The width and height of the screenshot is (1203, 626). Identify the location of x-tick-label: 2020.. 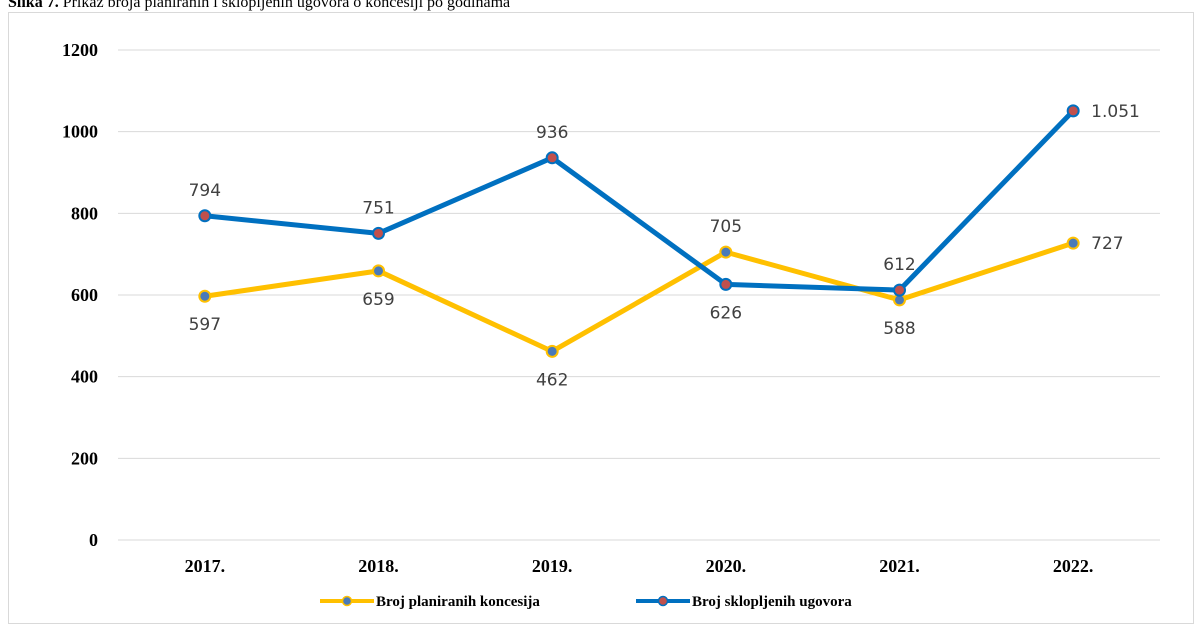
(726, 566).